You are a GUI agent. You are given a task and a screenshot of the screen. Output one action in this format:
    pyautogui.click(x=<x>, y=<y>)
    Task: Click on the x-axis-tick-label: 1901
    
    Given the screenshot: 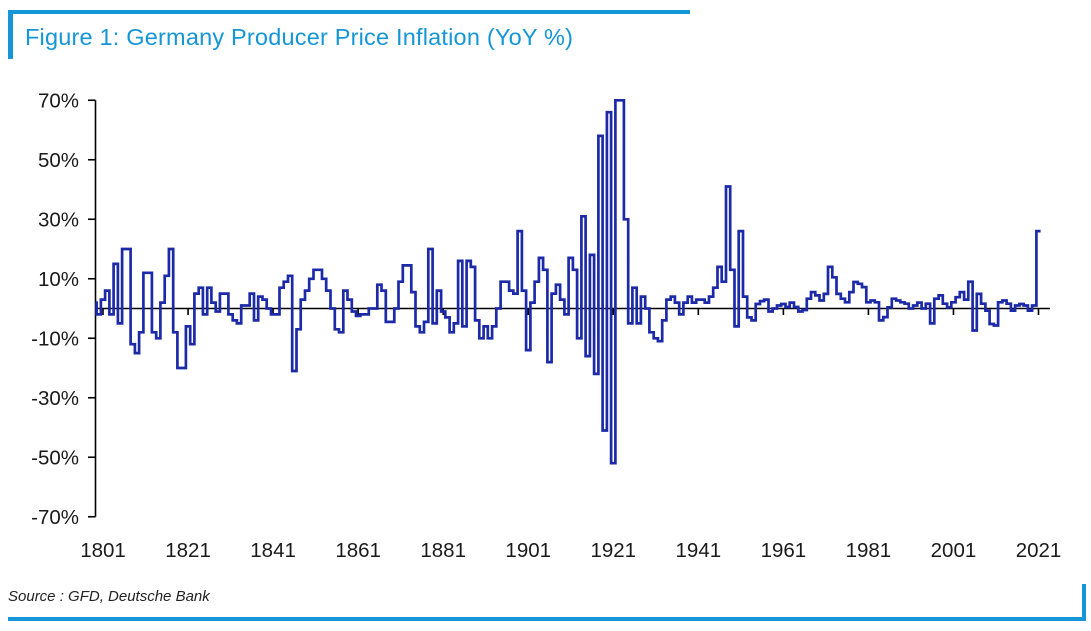 What is the action you would take?
    pyautogui.click(x=528, y=550)
    